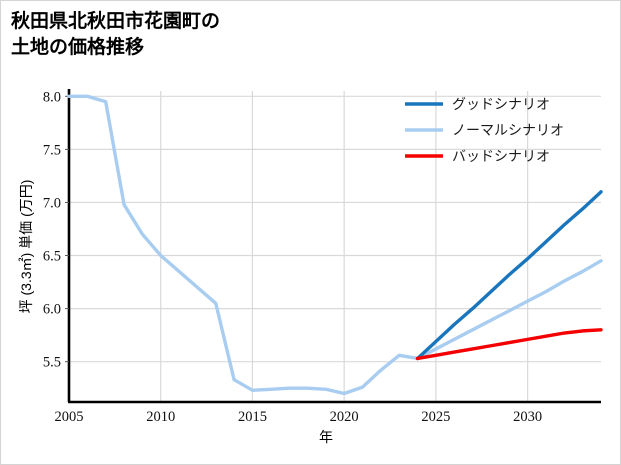  I want to click on x-tick-label: 2015, so click(252, 417).